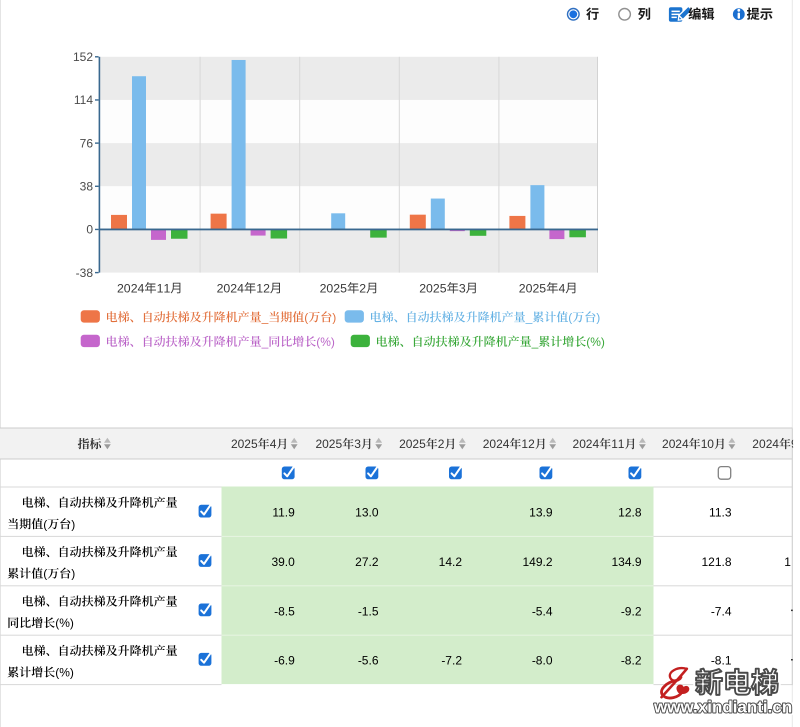  Describe the element at coordinates (708, 444) in the screenshot. I see `svg-text: 10` at that location.